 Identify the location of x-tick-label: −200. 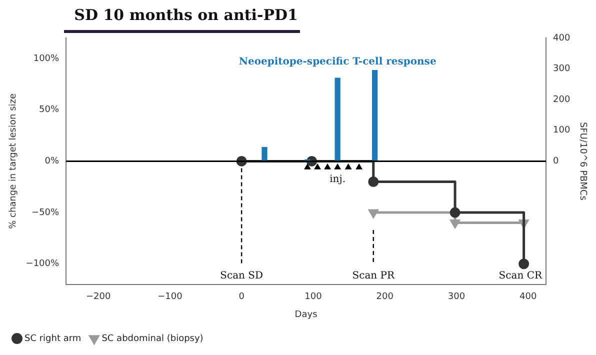
(98, 297).